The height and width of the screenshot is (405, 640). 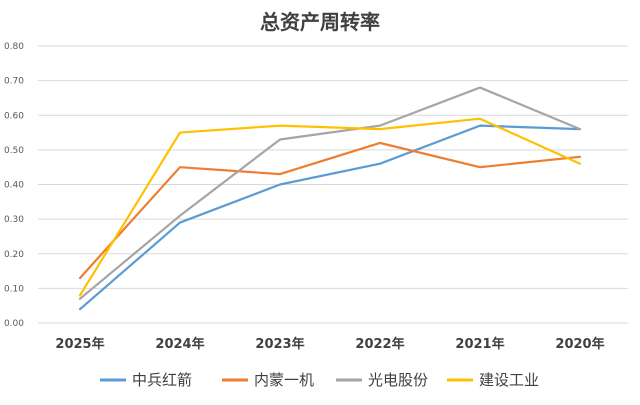 What do you see at coordinates (479, 344) in the screenshot?
I see `x-tick-label: 2021年` at bounding box center [479, 344].